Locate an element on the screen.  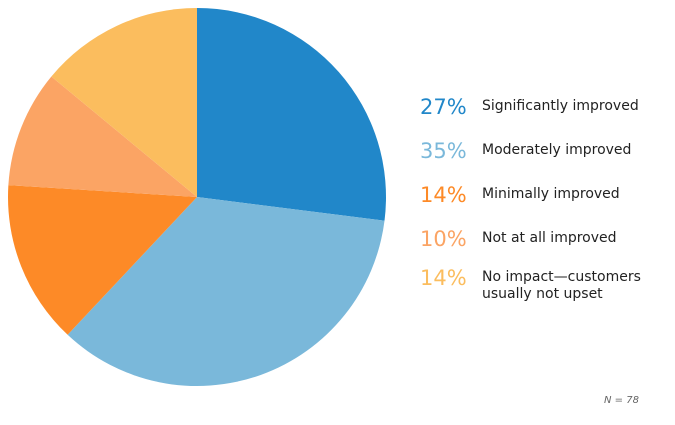
legend-label: Significantly improved is located at coordinates (560, 106).